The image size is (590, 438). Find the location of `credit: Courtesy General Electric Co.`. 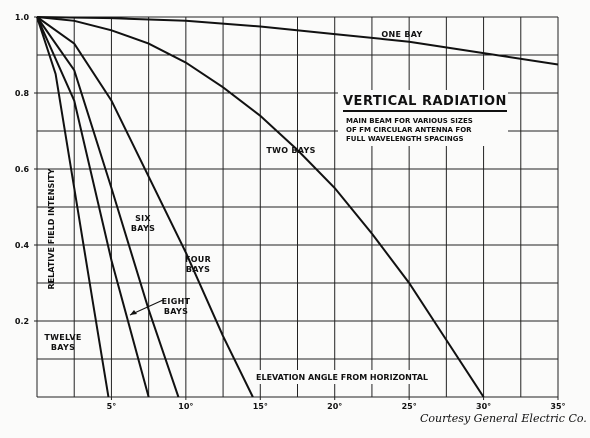

credit: Courtesy General Electric Co. is located at coordinates (503, 418).